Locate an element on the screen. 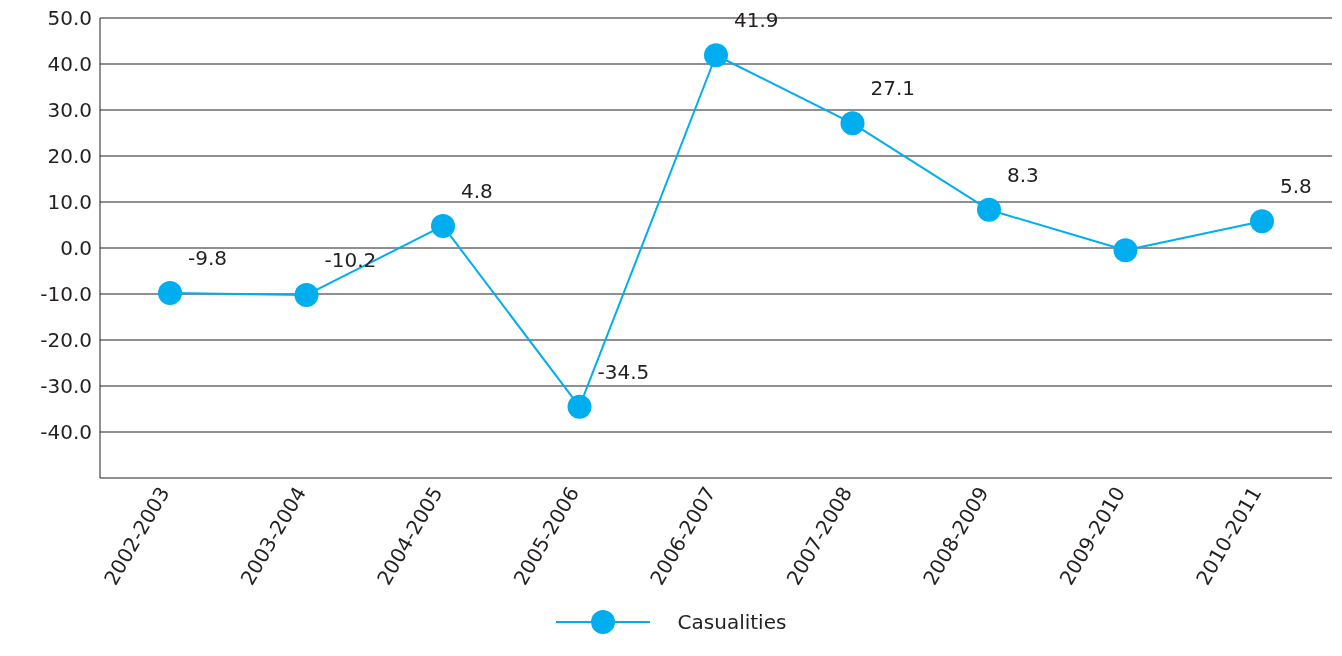  data-label: -10.2 is located at coordinates (350, 259).